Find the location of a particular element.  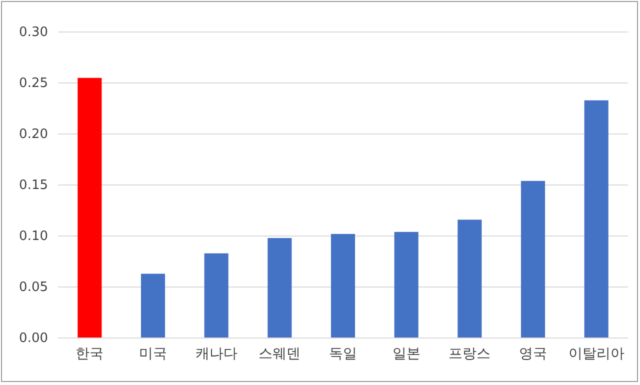

x-tick-label: 미국 is located at coordinates (153, 354).